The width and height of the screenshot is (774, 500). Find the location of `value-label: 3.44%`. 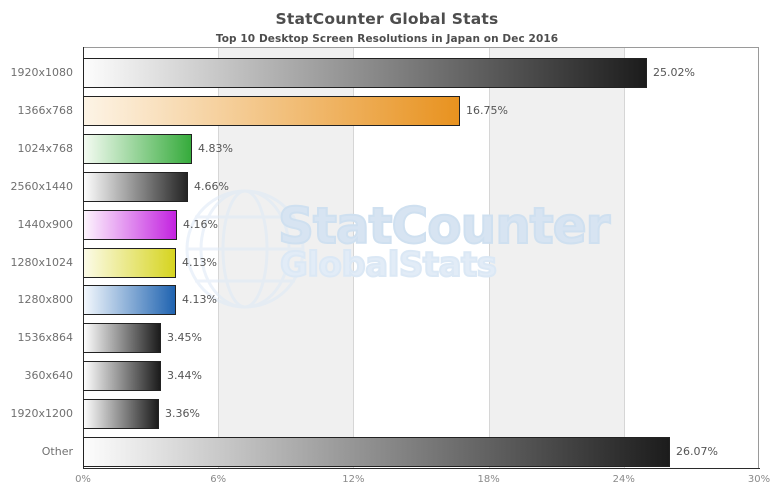

value-label: 3.44% is located at coordinates (184, 375).